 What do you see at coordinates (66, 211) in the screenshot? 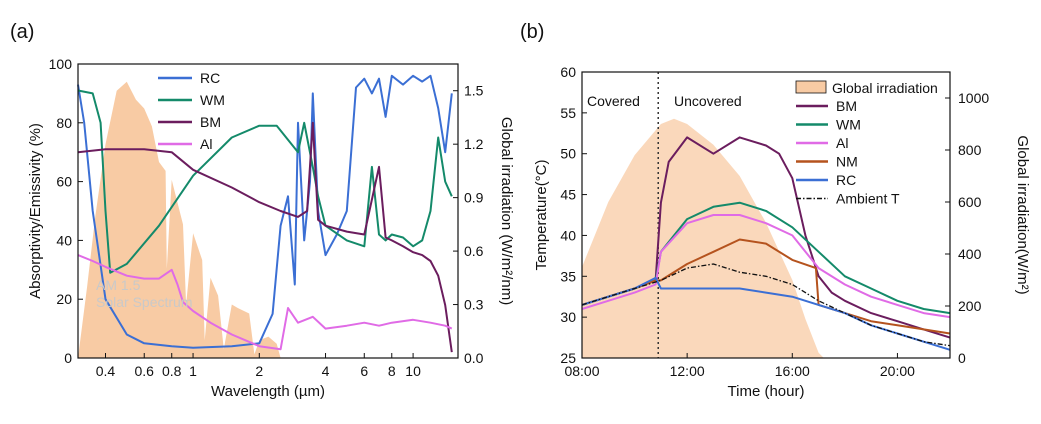
I see `panel-a-y-ticks: 0 20 40 60 80 100` at bounding box center [66, 211].